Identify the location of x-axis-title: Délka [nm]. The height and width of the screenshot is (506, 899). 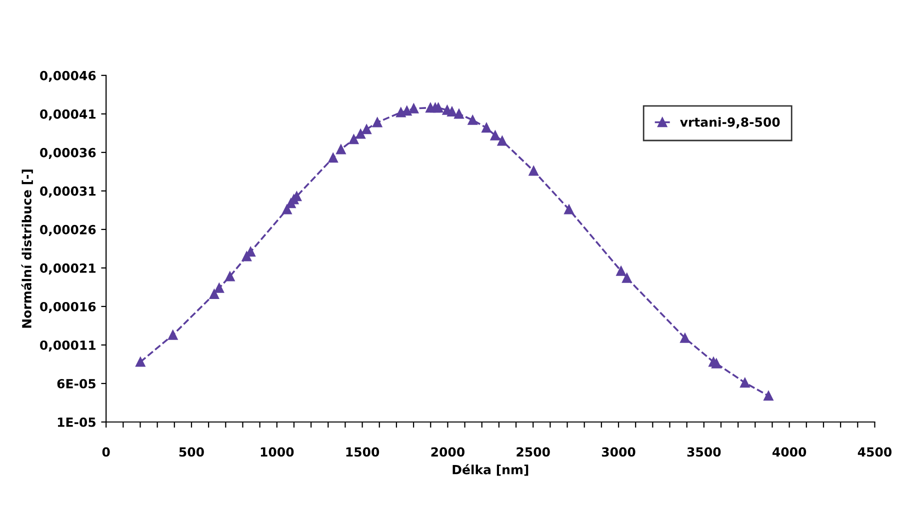
(490, 470).